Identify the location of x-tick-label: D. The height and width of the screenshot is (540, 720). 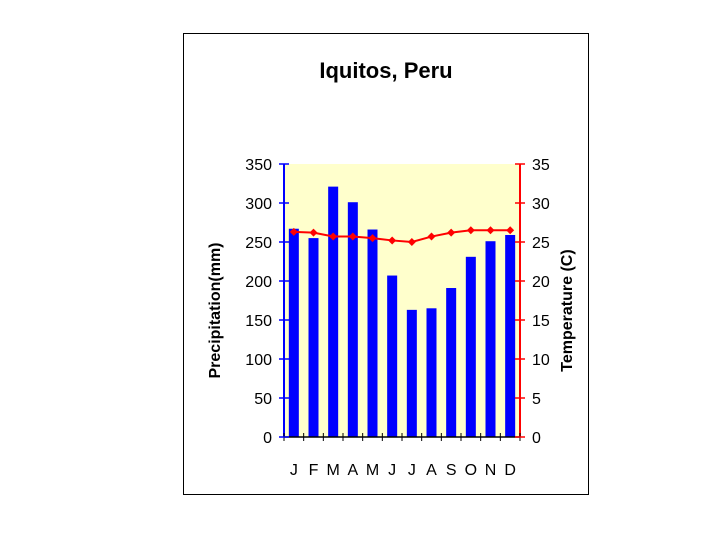
(510, 470).